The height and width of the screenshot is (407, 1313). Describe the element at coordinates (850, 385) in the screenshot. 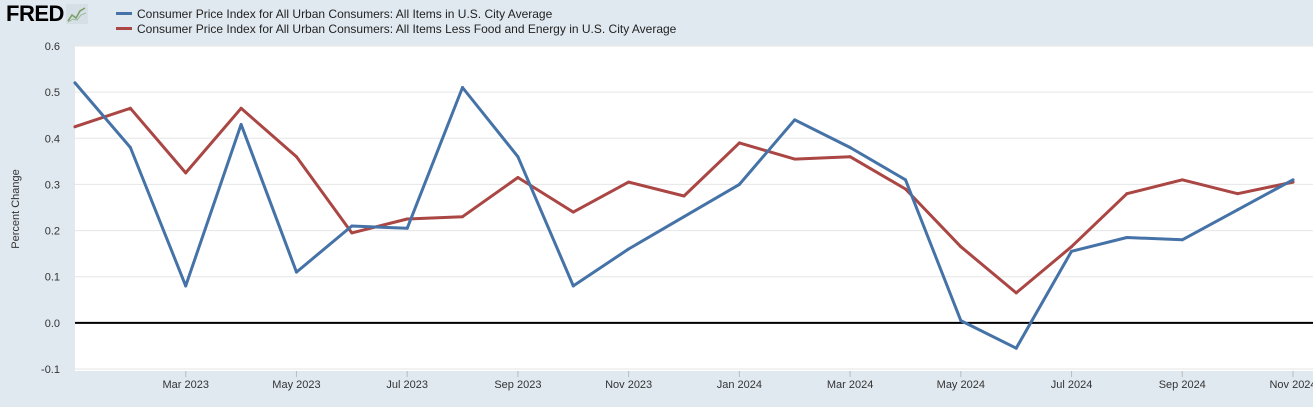

I see `x-tick-label: Mar 2024` at that location.